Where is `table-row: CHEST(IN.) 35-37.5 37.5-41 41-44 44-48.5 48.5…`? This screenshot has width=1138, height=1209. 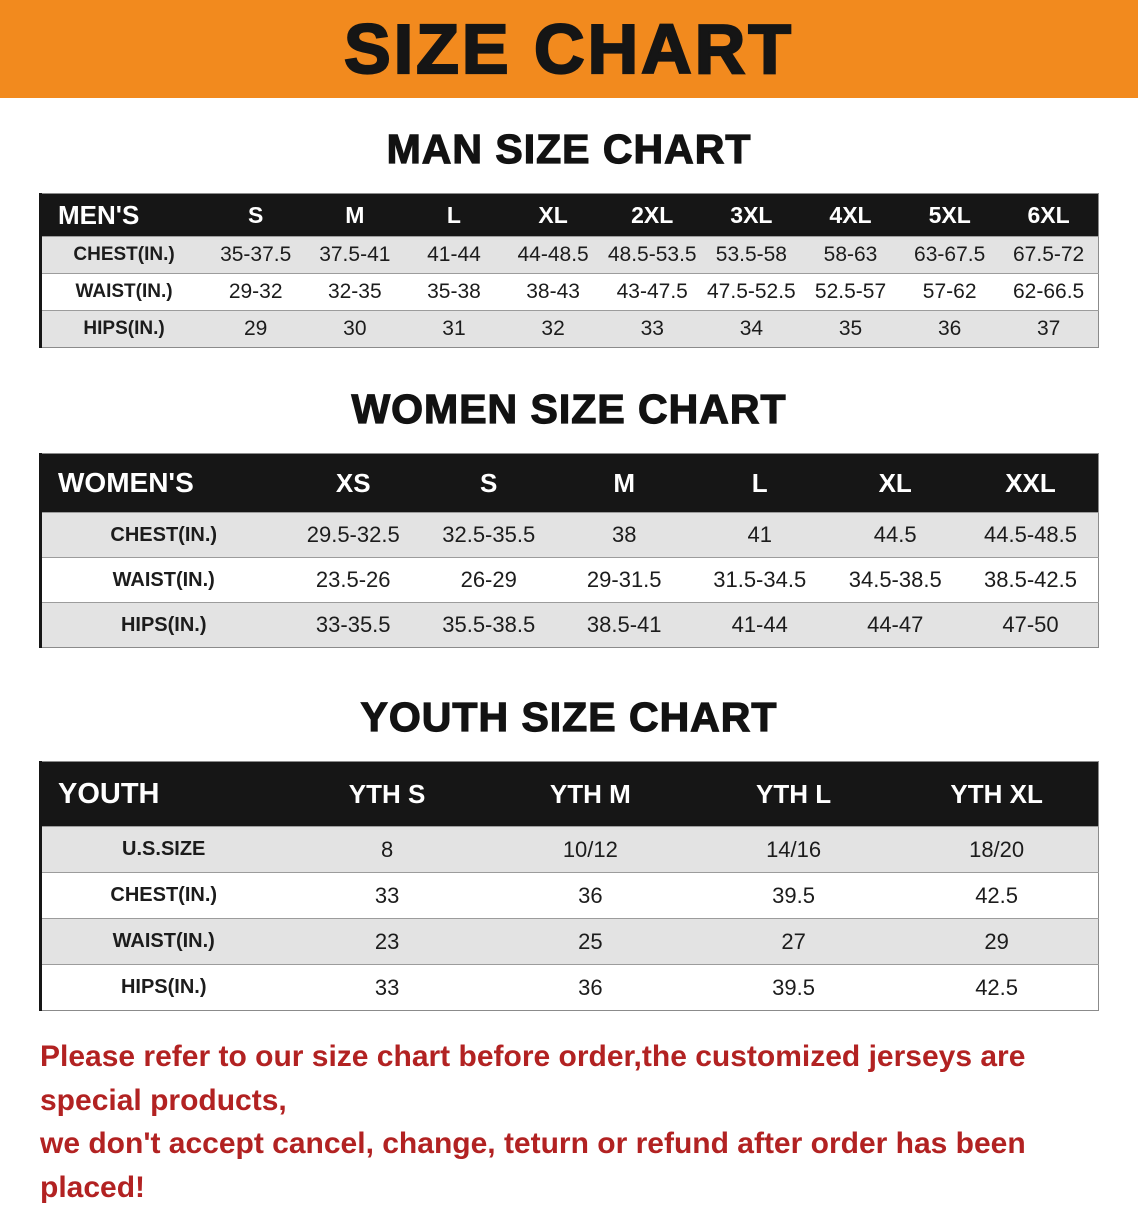 table-row: CHEST(IN.) 35-37.5 37.5-41 41-44 44-48.5 48.5… is located at coordinates (569, 255).